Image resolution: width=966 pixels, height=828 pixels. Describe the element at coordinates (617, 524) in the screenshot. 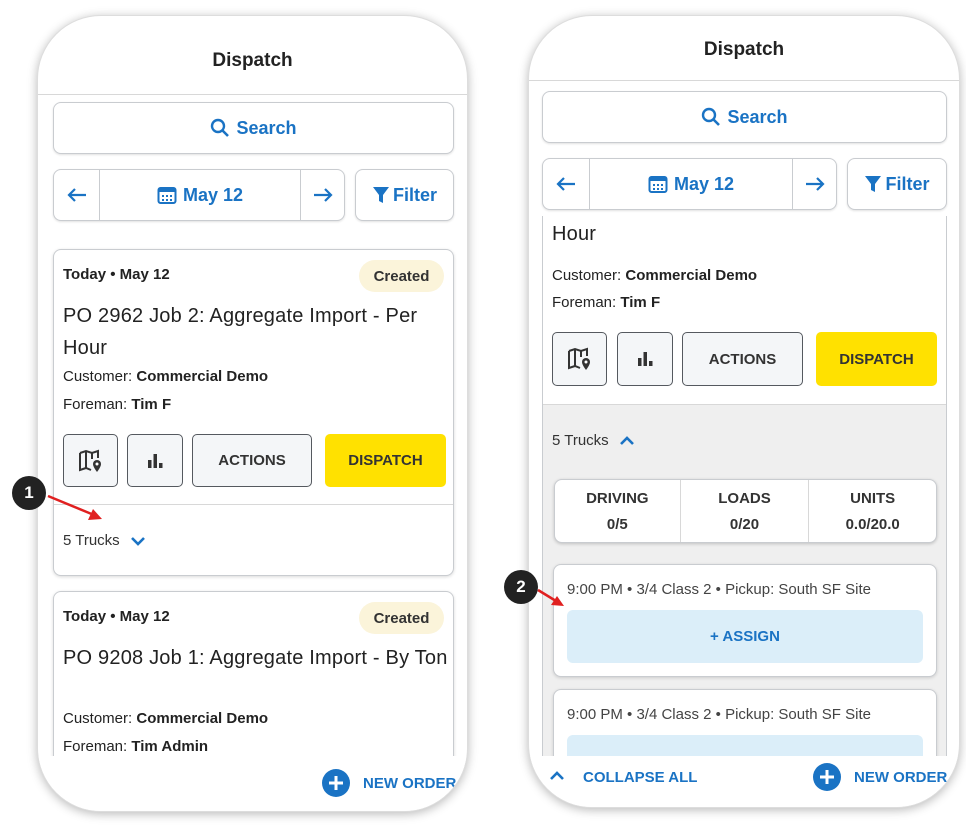

I see `stat-value: 0/5` at that location.